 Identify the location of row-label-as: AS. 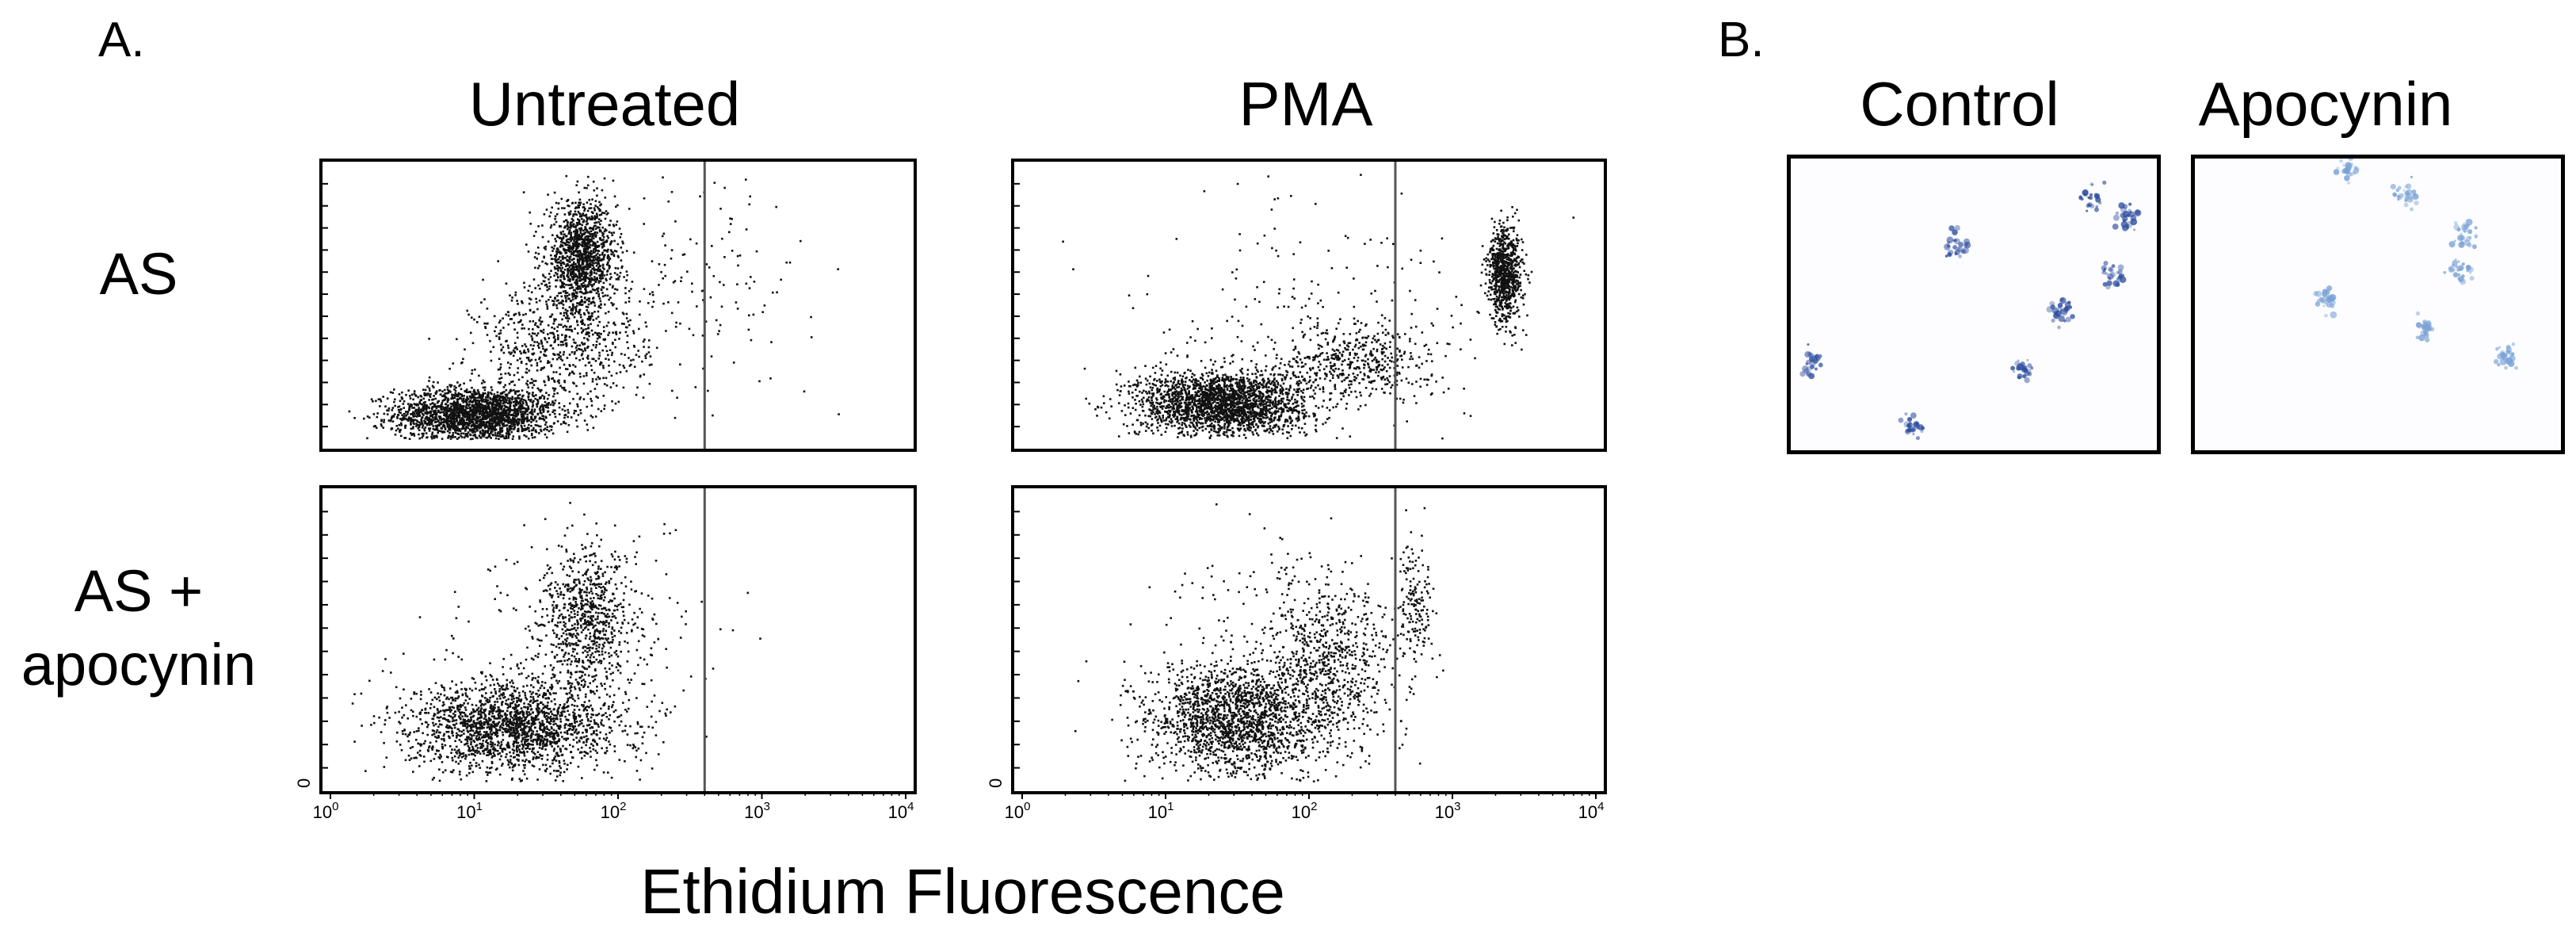
(139, 275).